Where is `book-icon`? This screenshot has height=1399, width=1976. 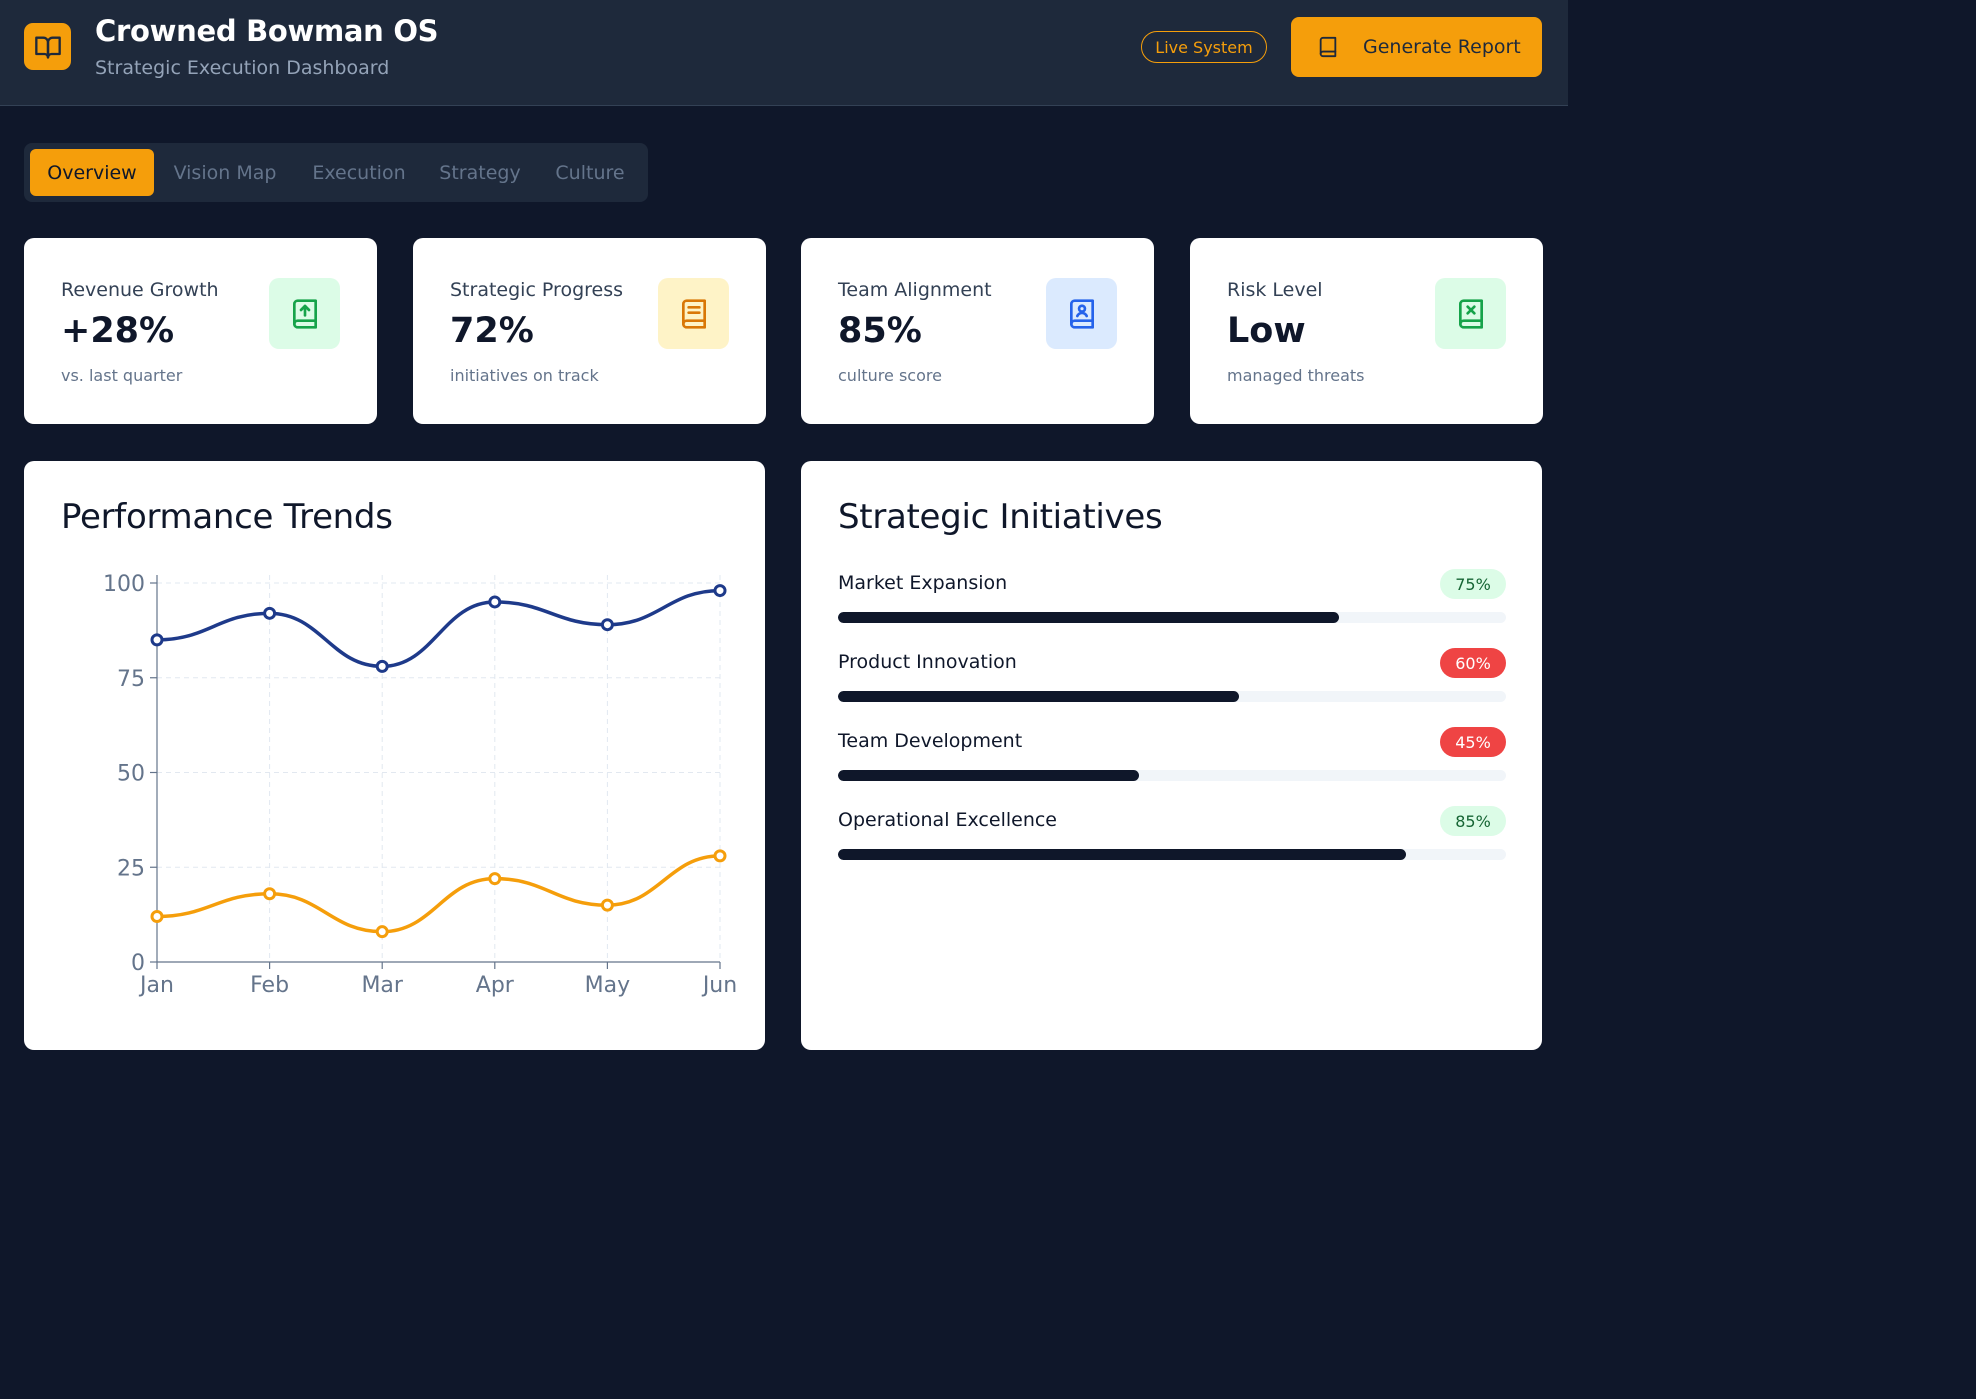
book-icon is located at coordinates (1328, 47).